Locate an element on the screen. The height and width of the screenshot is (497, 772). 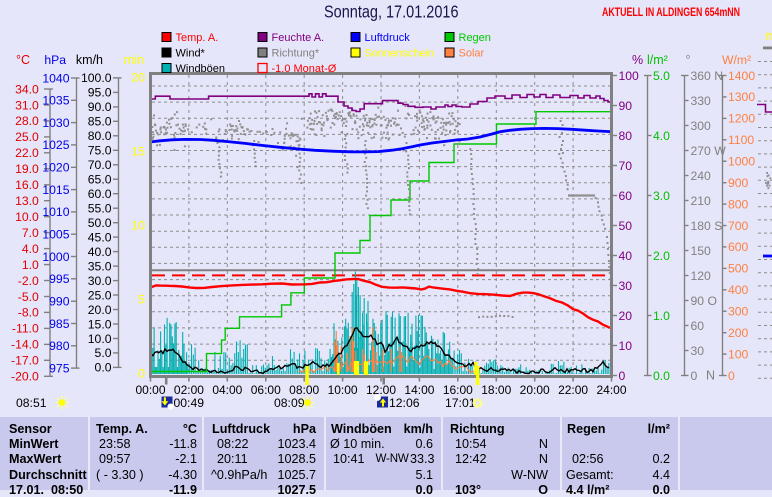
svg-text: 1010 is located at coordinates (55, 212).